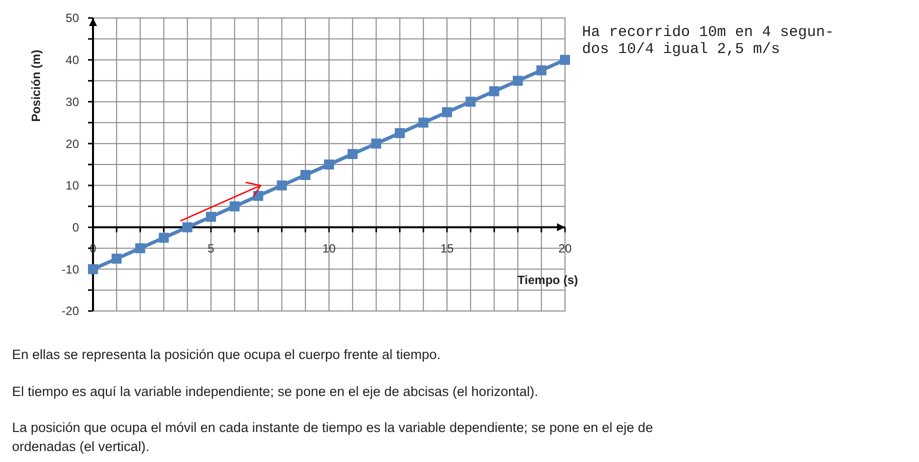  What do you see at coordinates (275, 391) in the screenshot?
I see `text: El tiempo es aquí la variable independiente; se pone en el eje de abcisas (el horizontal).` at bounding box center [275, 391].